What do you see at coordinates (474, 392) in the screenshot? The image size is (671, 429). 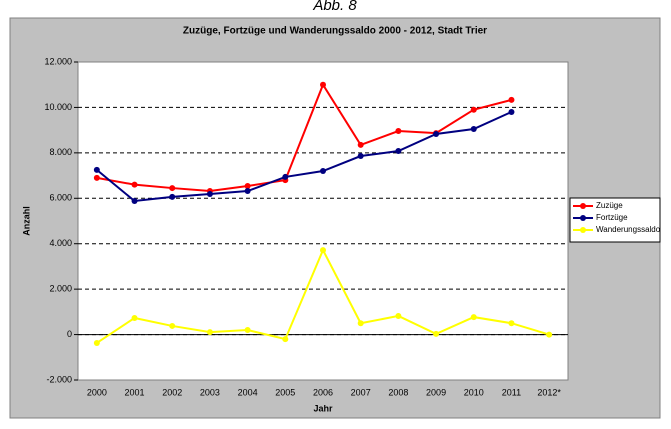 I see `x-tick-label: 2010` at bounding box center [474, 392].